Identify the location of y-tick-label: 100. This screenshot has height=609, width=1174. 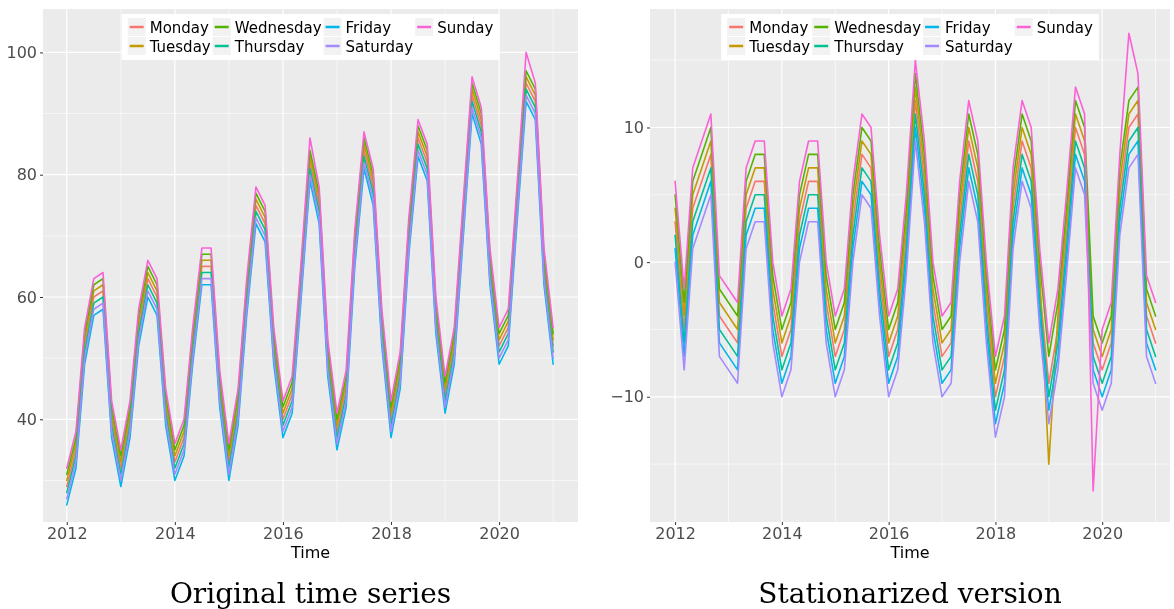
(21, 53).